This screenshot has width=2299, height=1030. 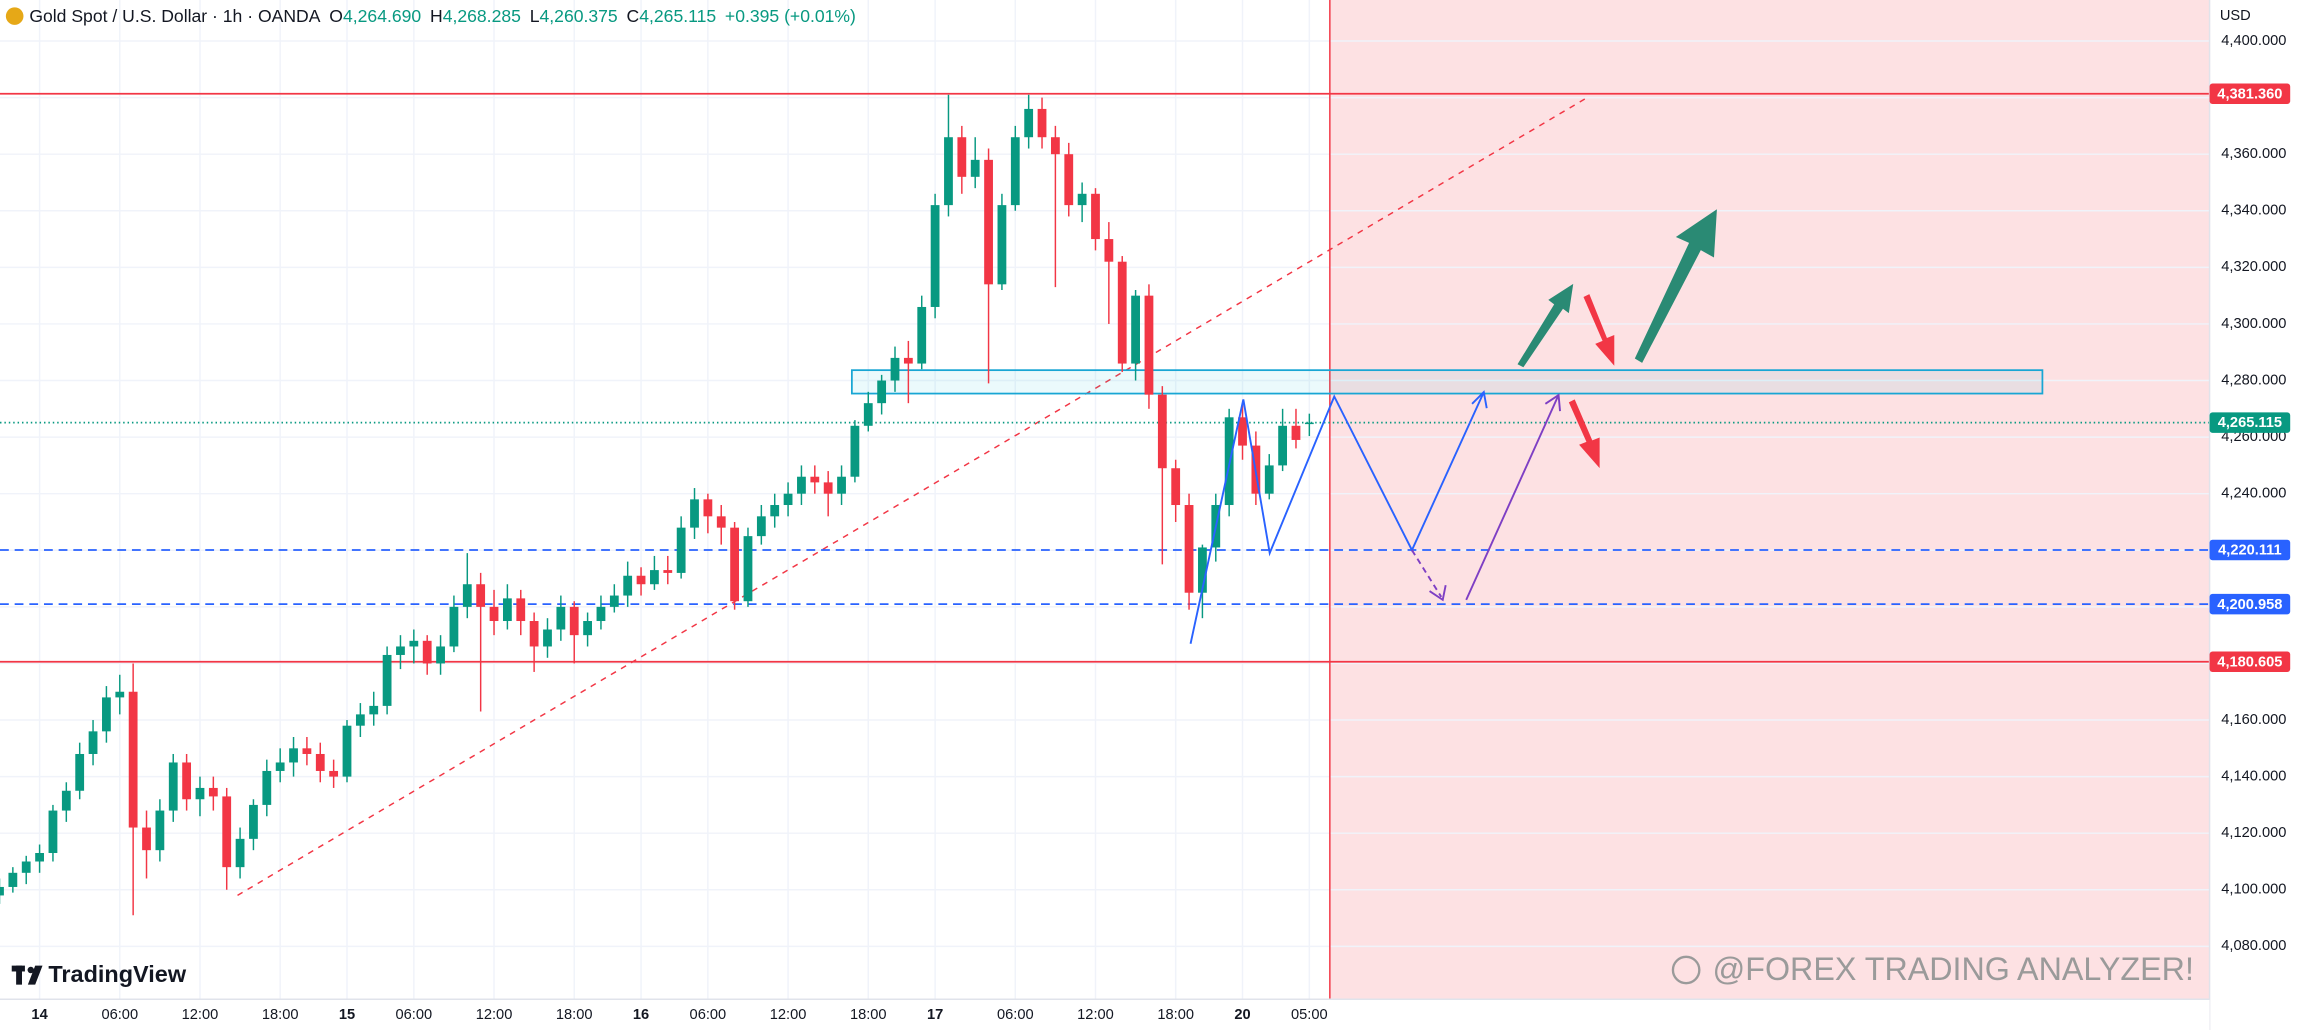 I want to click on ohlc-label: L, so click(x=535, y=15).